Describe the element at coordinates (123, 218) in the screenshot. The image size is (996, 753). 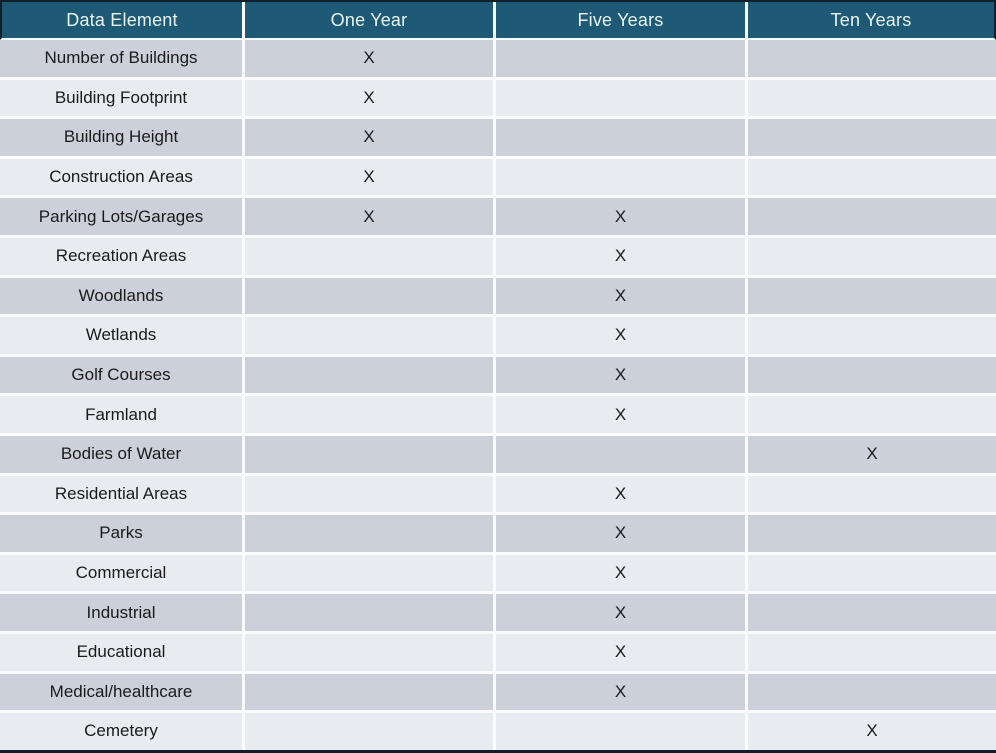
I see `row-label: Parking Lots/Garages` at that location.